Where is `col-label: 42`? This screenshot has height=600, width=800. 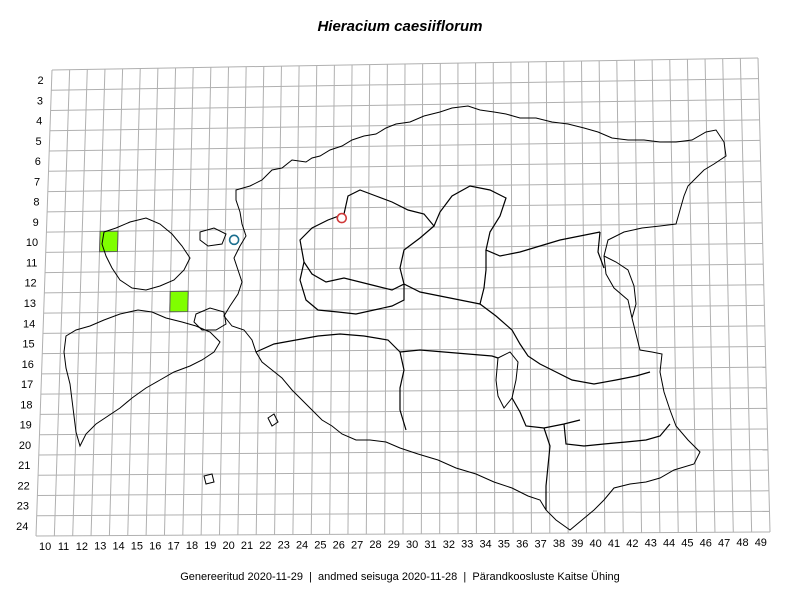
col-label: 42 is located at coordinates (632, 544).